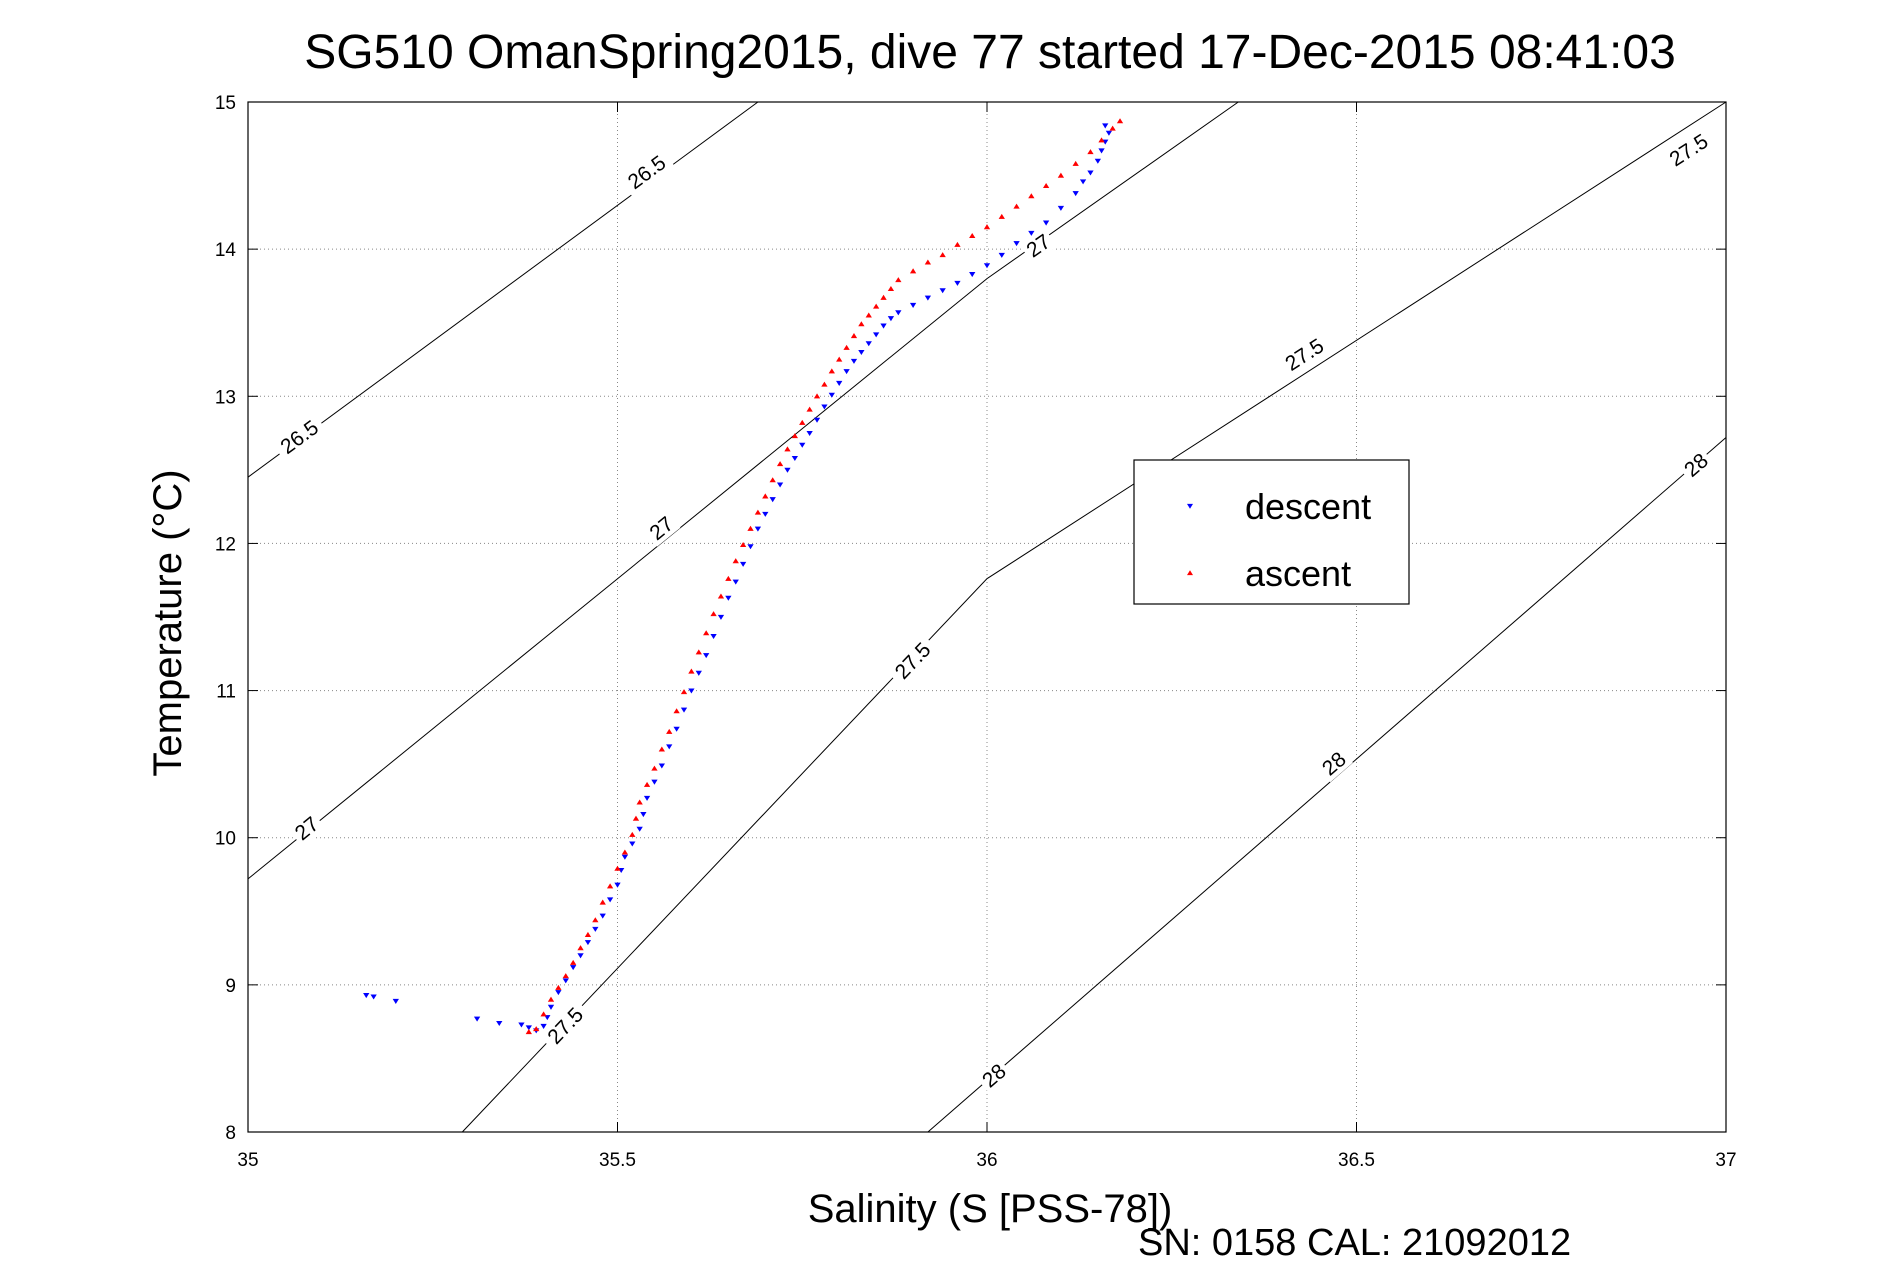  Describe the element at coordinates (565, 1026) in the screenshot. I see `contour-label-mask-27.5-0` at that location.